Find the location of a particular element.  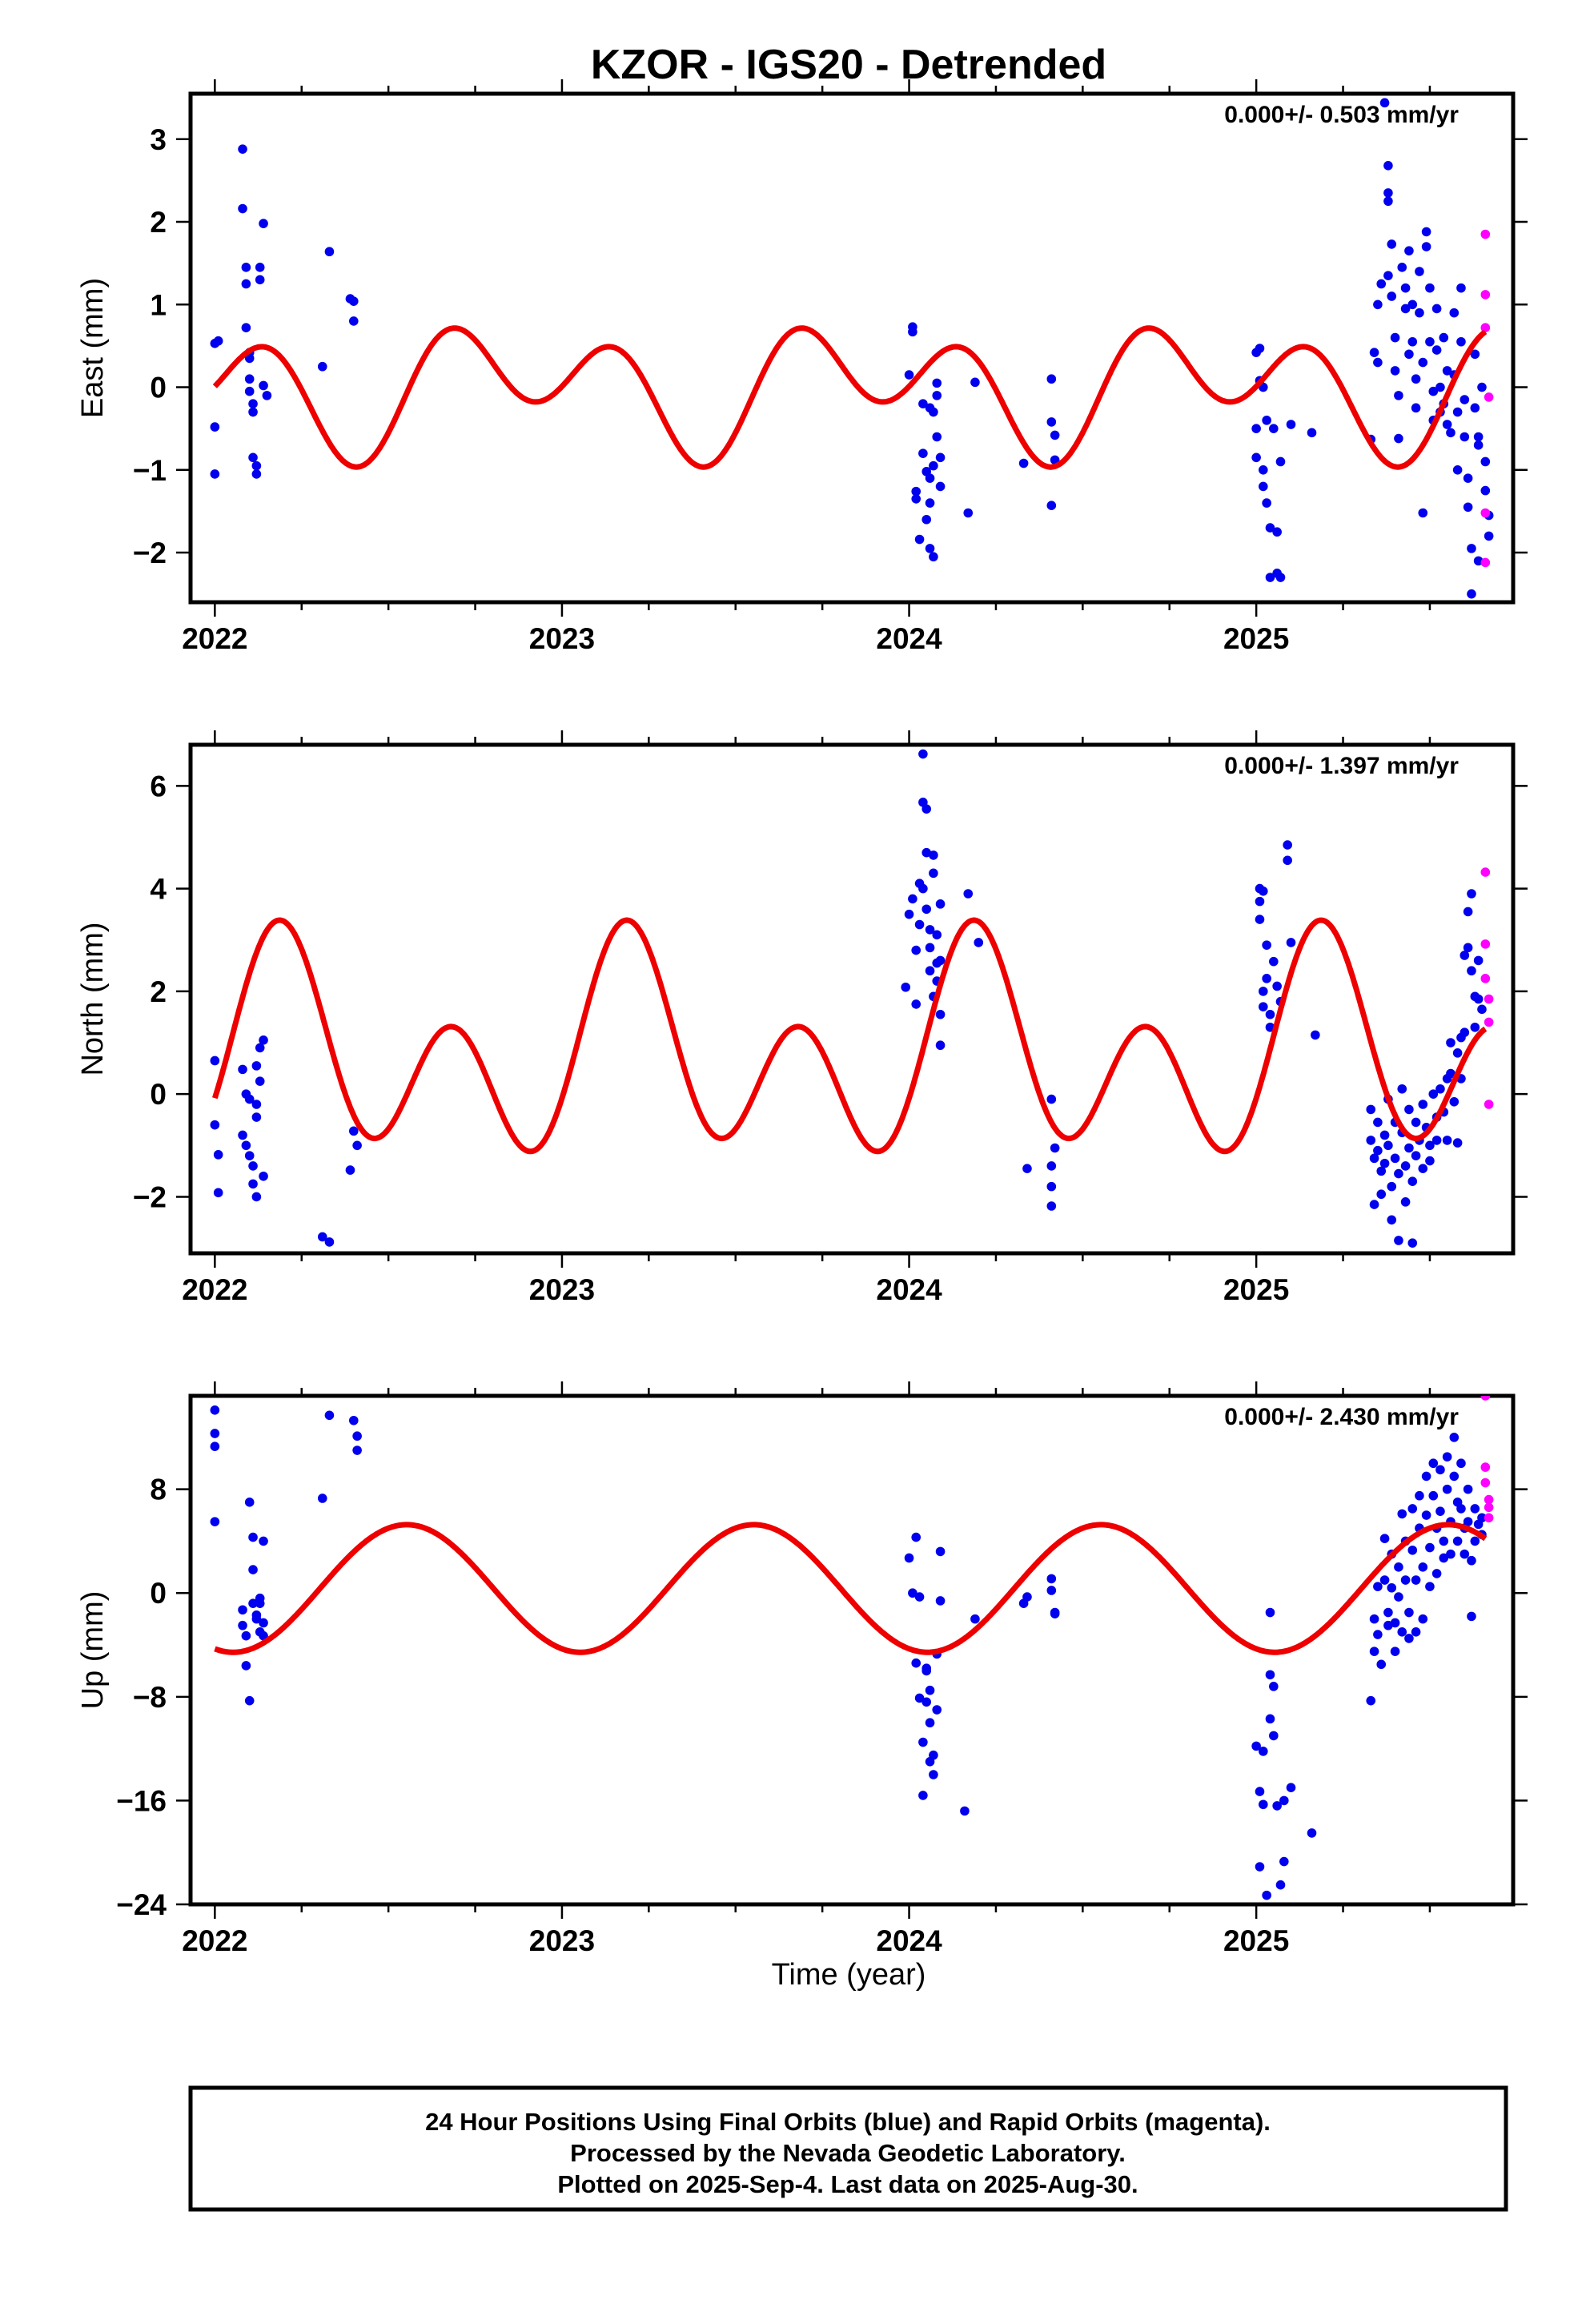

x-axis-label: Time (year) is located at coordinates (849, 1975).